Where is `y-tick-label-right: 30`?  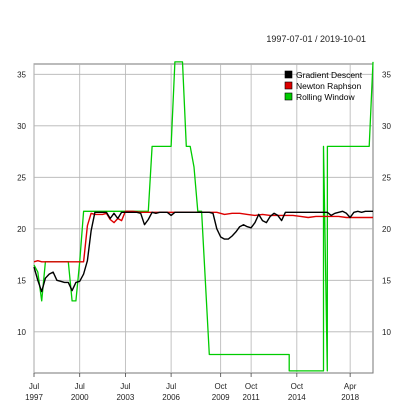 y-tick-label-right: 30 is located at coordinates (386, 126).